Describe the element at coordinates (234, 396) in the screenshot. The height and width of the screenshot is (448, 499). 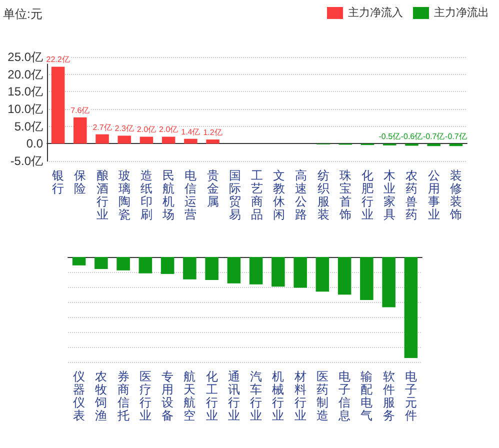
I see `x-tick-label: 通讯行业` at that location.